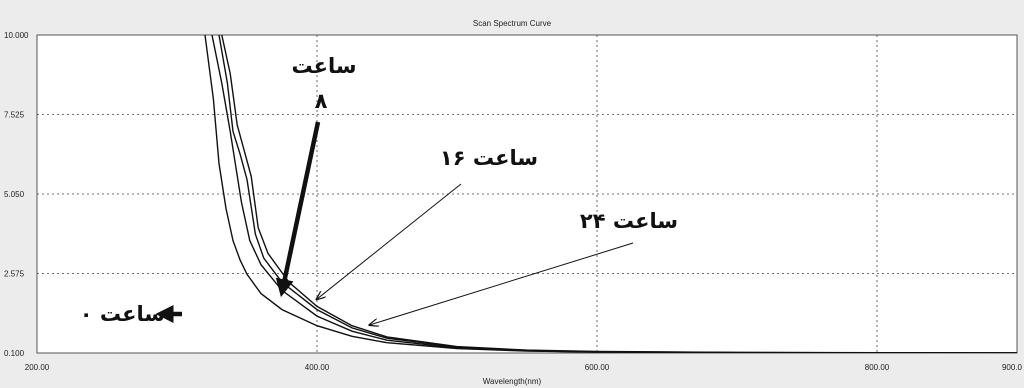  I want to click on x-tick-label: 600.00, so click(597, 367).